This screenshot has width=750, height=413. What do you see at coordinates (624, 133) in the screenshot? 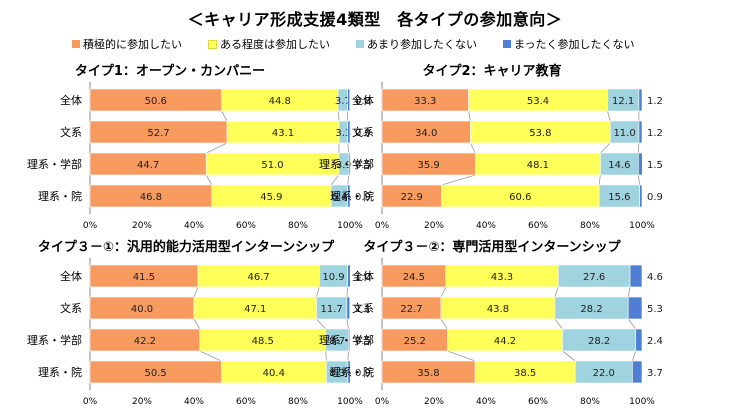
I see `data-label-not-much: 11.0` at bounding box center [624, 133].